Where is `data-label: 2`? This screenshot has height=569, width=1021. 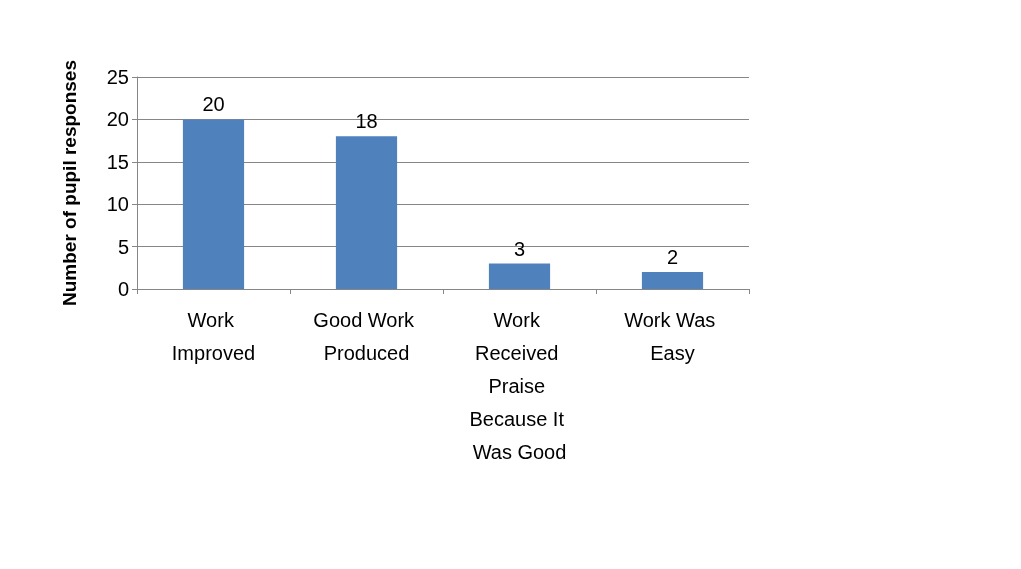 data-label: 2 is located at coordinates (672, 257).